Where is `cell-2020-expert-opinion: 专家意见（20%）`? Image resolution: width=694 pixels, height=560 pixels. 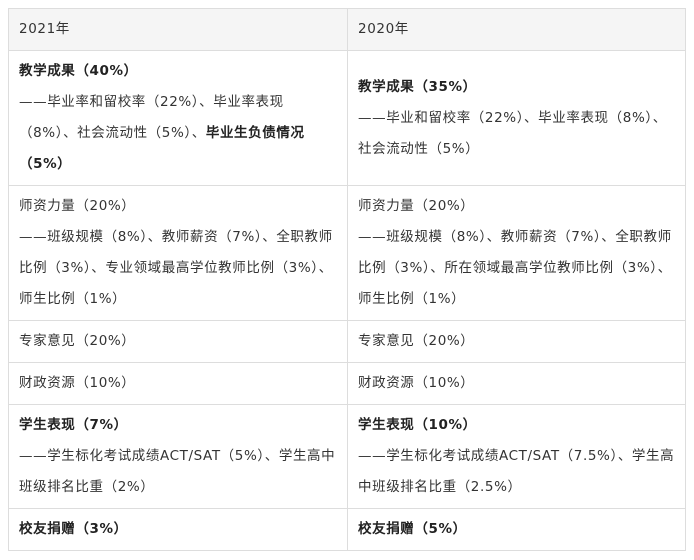 cell-2020-expert-opinion: 专家意见（20%） is located at coordinates (516, 341).